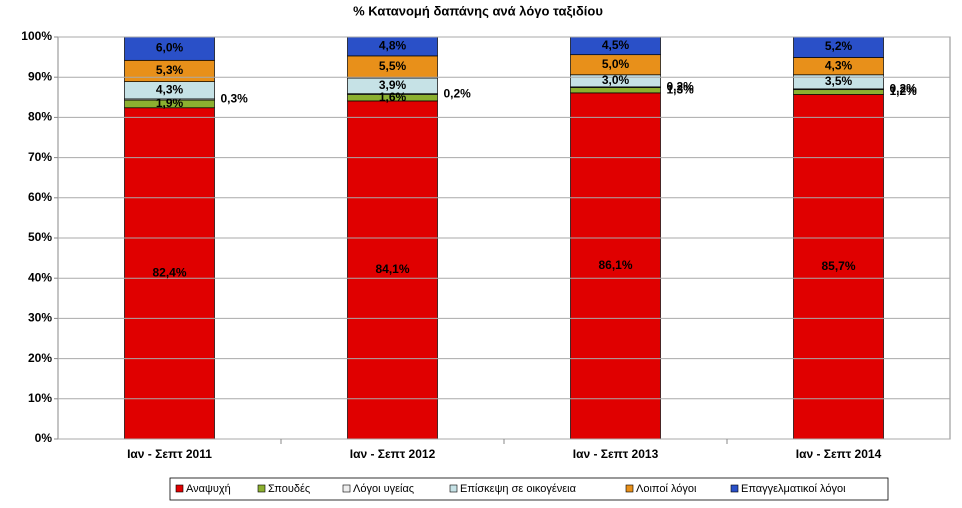  What do you see at coordinates (40, 197) in the screenshot?
I see `y-tick-label: 60%` at bounding box center [40, 197].